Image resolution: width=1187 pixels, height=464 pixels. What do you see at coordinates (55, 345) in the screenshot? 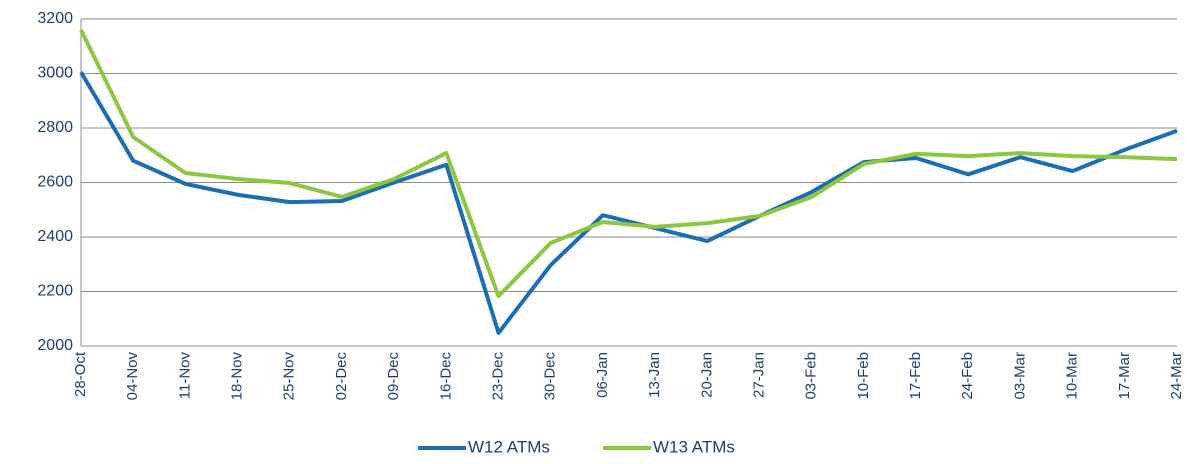
I see `y-tick-label: 2000` at bounding box center [55, 345].